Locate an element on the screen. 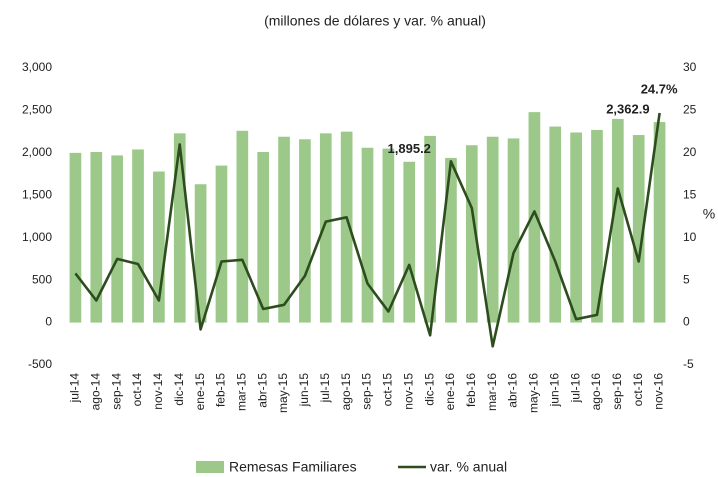 The image size is (718, 477). x-tick-label: dic-14 is located at coordinates (179, 389).